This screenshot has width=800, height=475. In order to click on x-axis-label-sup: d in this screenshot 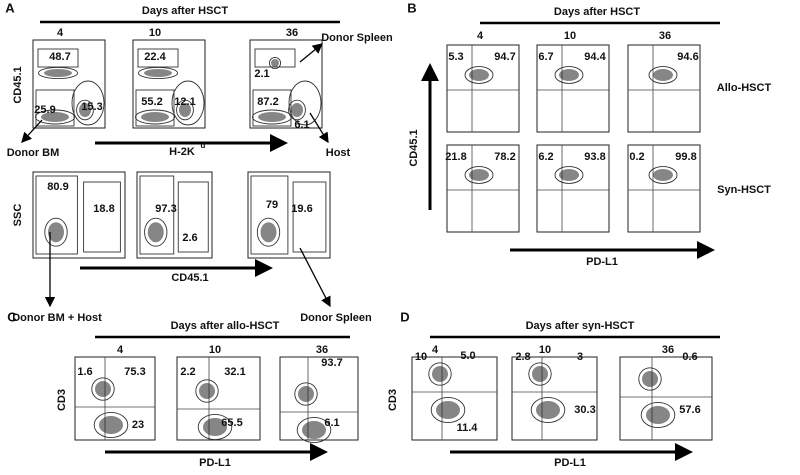, I will do `click(203, 145)`.